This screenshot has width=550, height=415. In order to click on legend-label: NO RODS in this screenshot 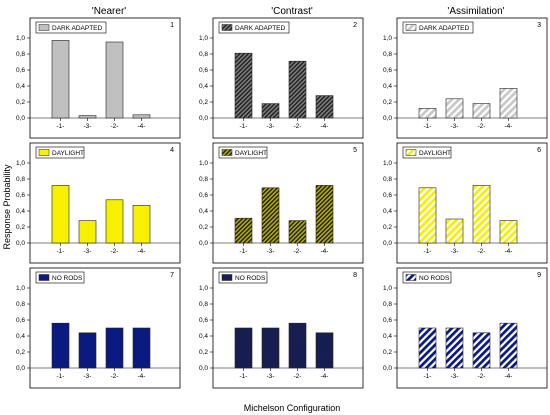, I will do `click(434, 278)`.